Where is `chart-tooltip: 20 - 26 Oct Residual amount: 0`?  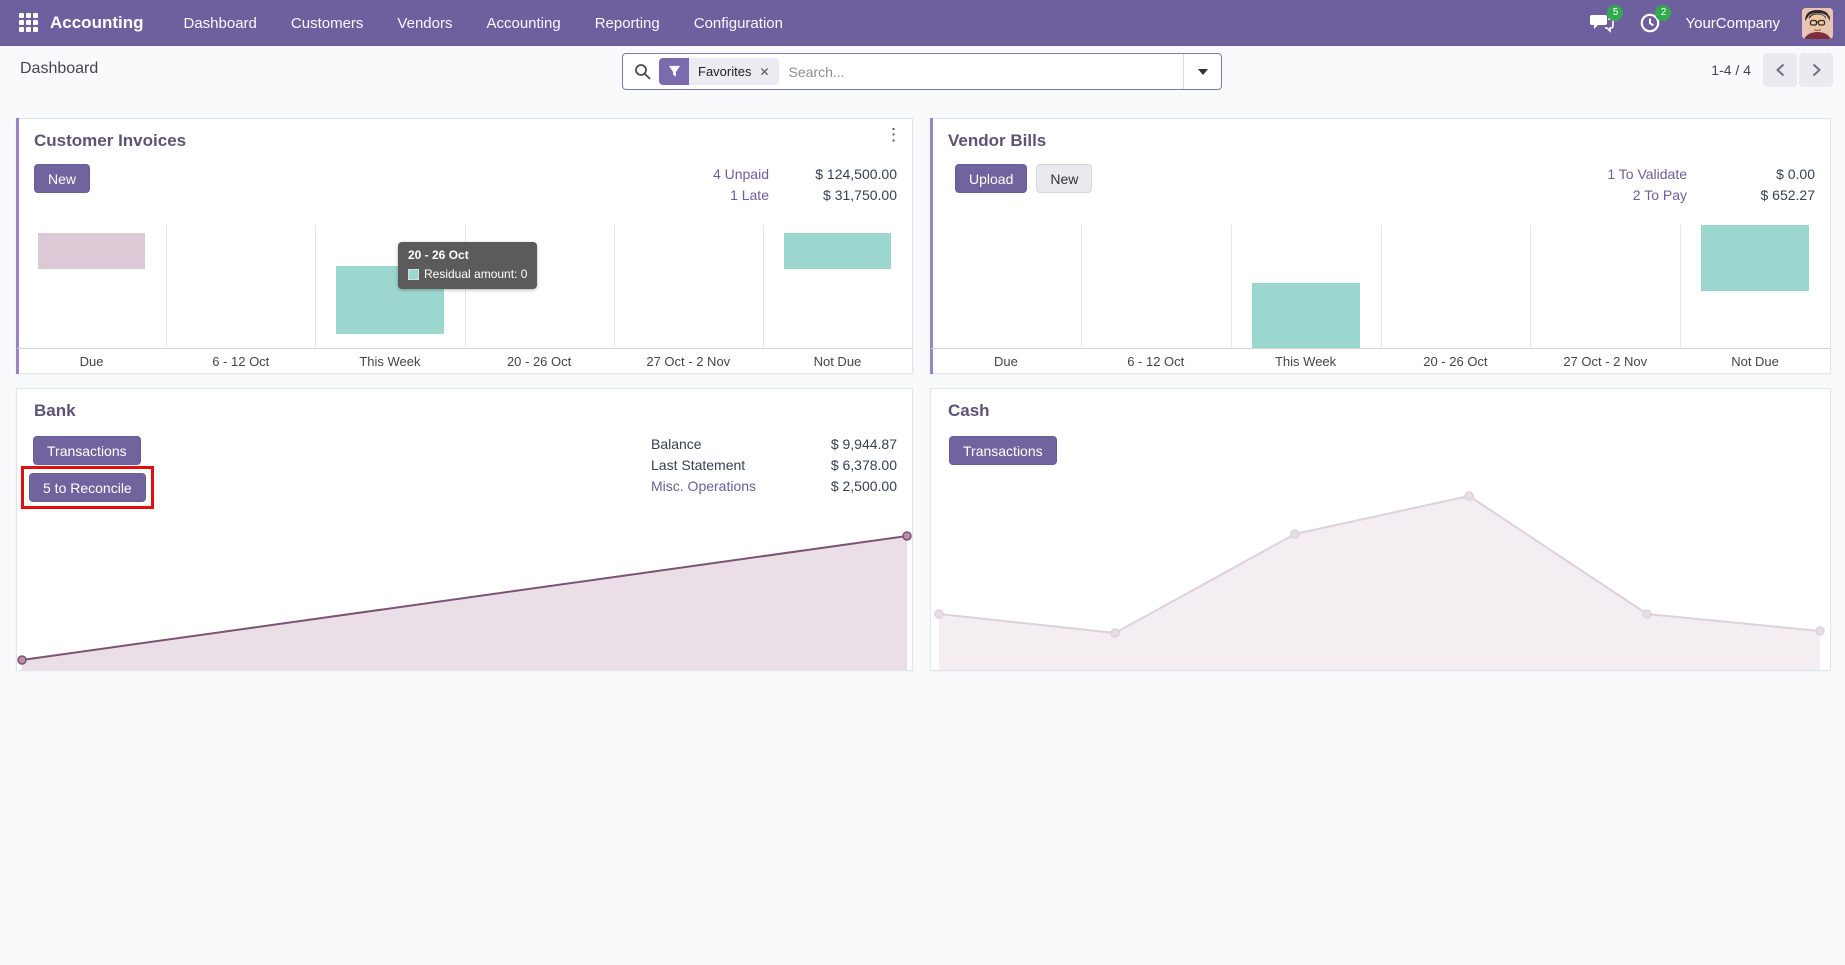
chart-tooltip: 20 - 26 Oct Residual amount: 0 is located at coordinates (468, 265).